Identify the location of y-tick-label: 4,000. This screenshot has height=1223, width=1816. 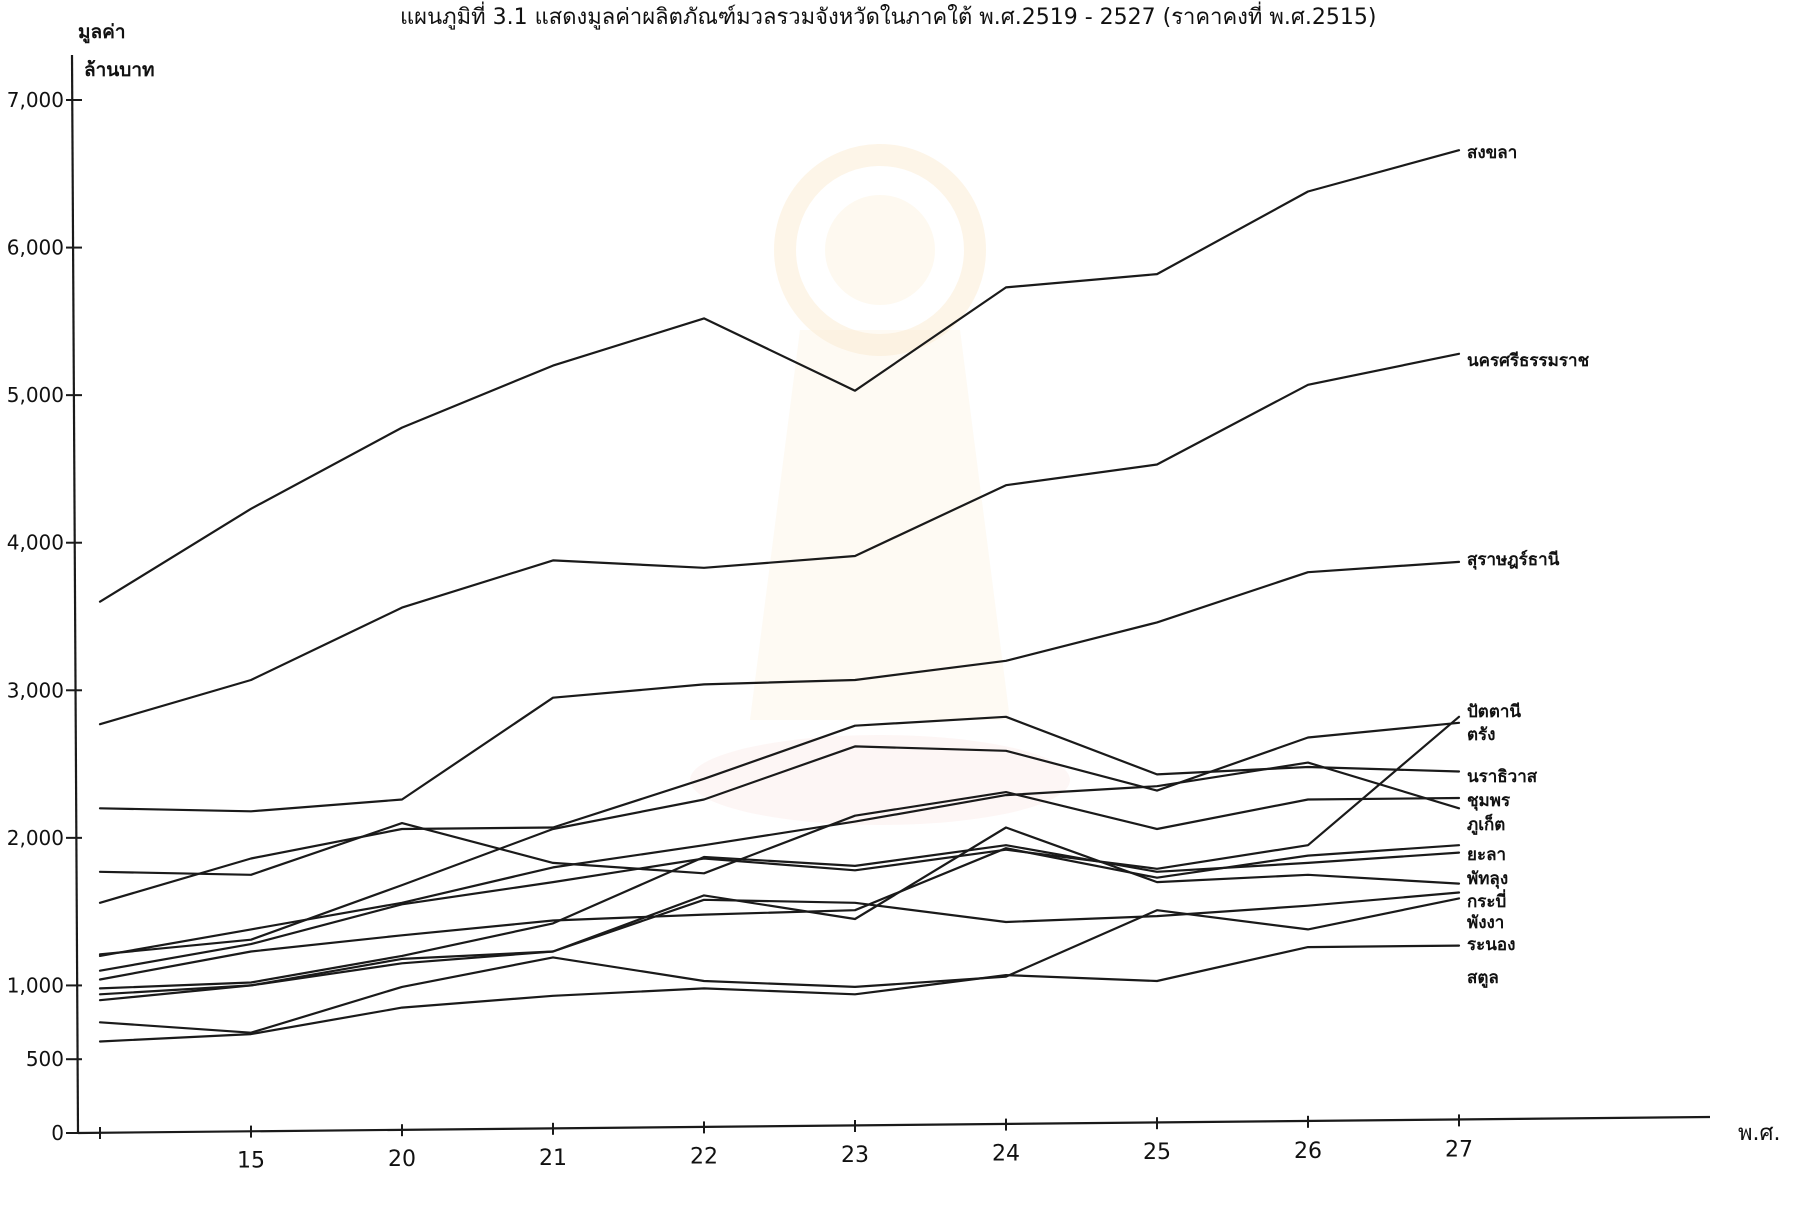
(35, 543).